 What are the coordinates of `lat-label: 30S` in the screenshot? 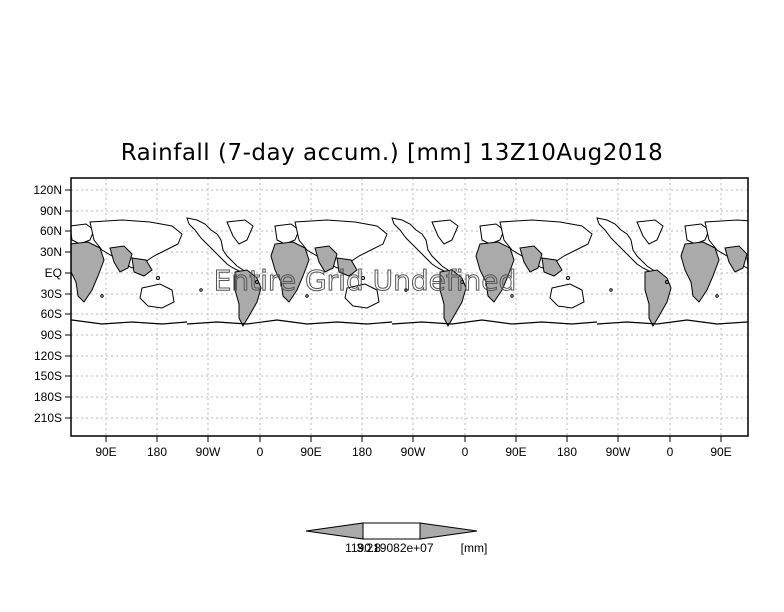 It's located at (51, 294).